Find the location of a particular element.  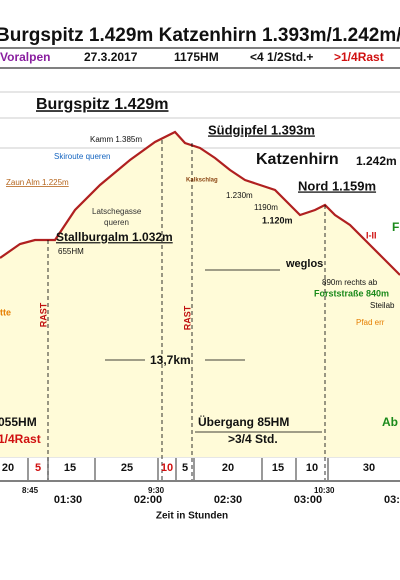

ascent: 1175HM is located at coordinates (196, 57).